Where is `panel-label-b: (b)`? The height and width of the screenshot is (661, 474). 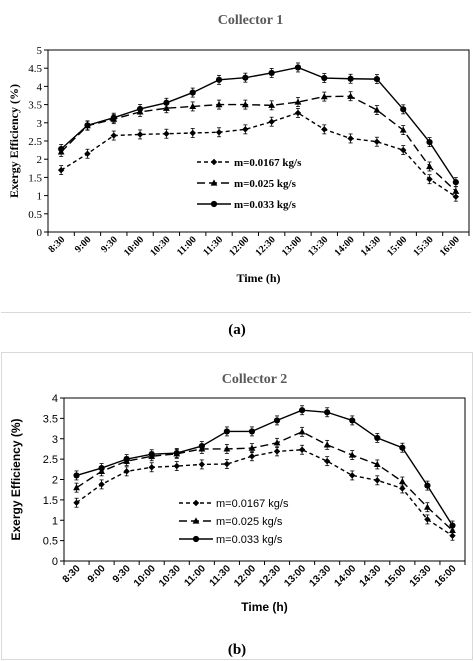 panel-label-b: (b) is located at coordinates (237, 650).